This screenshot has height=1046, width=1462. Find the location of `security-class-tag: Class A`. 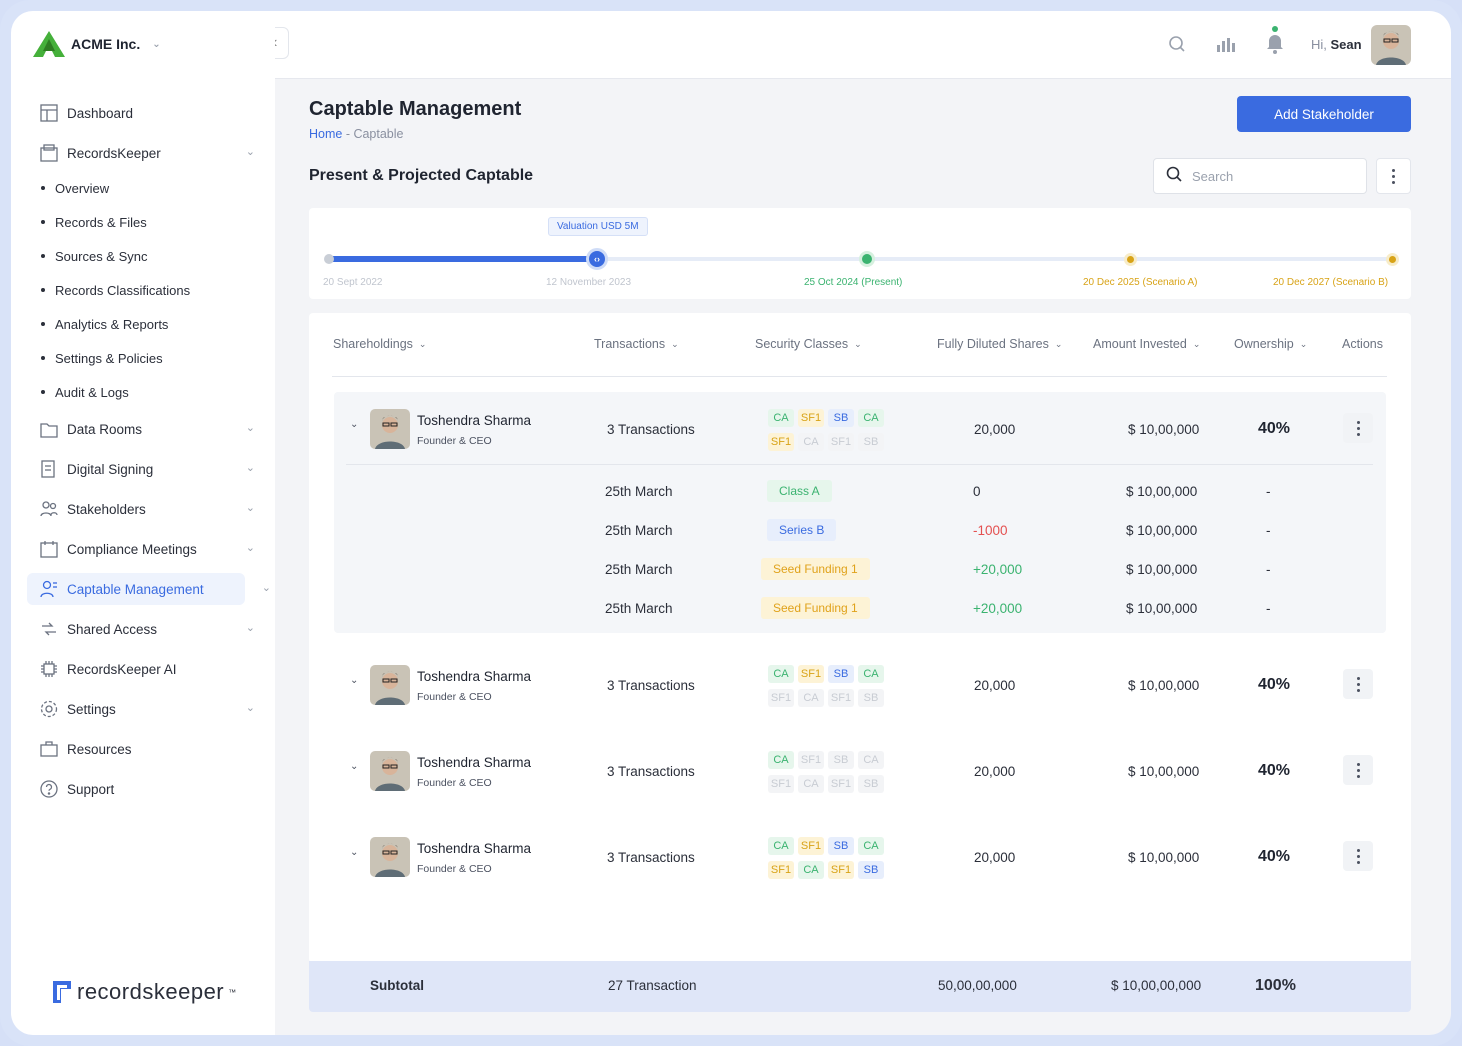

security-class-tag: Class A is located at coordinates (799, 491).